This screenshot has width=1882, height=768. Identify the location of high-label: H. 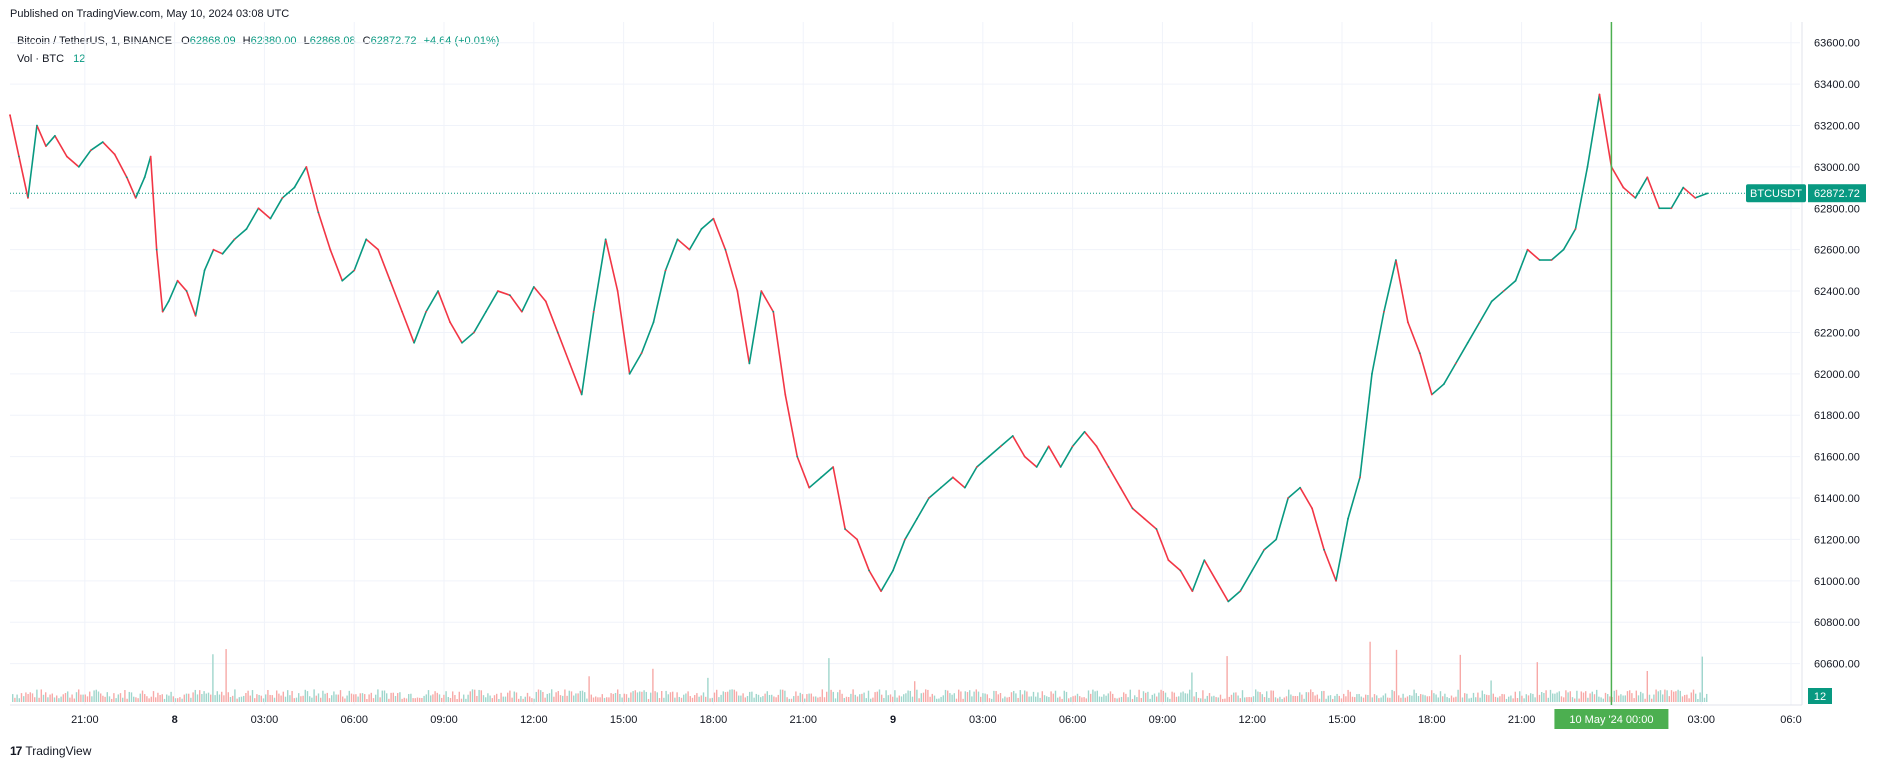
(246, 41).